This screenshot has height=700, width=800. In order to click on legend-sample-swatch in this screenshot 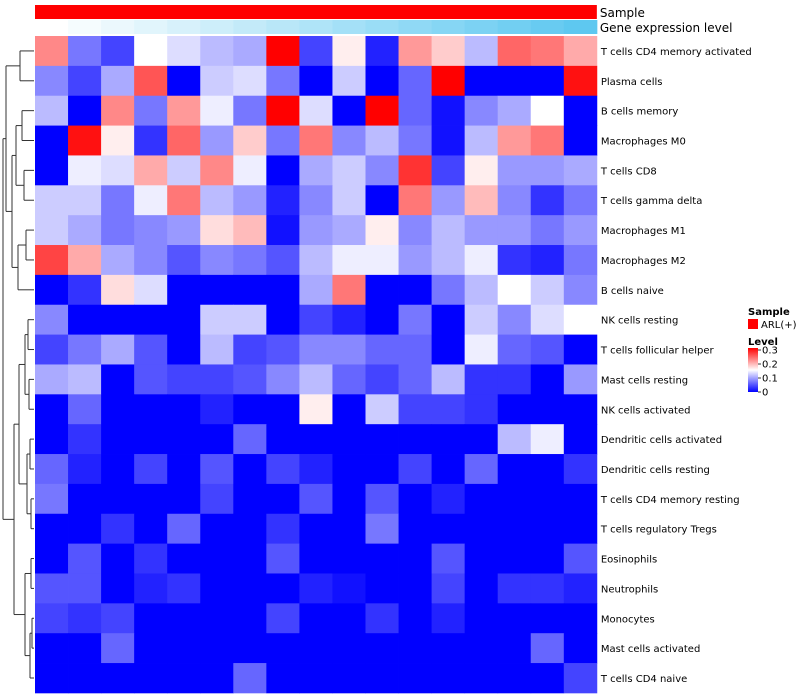, I will do `click(753, 324)`.